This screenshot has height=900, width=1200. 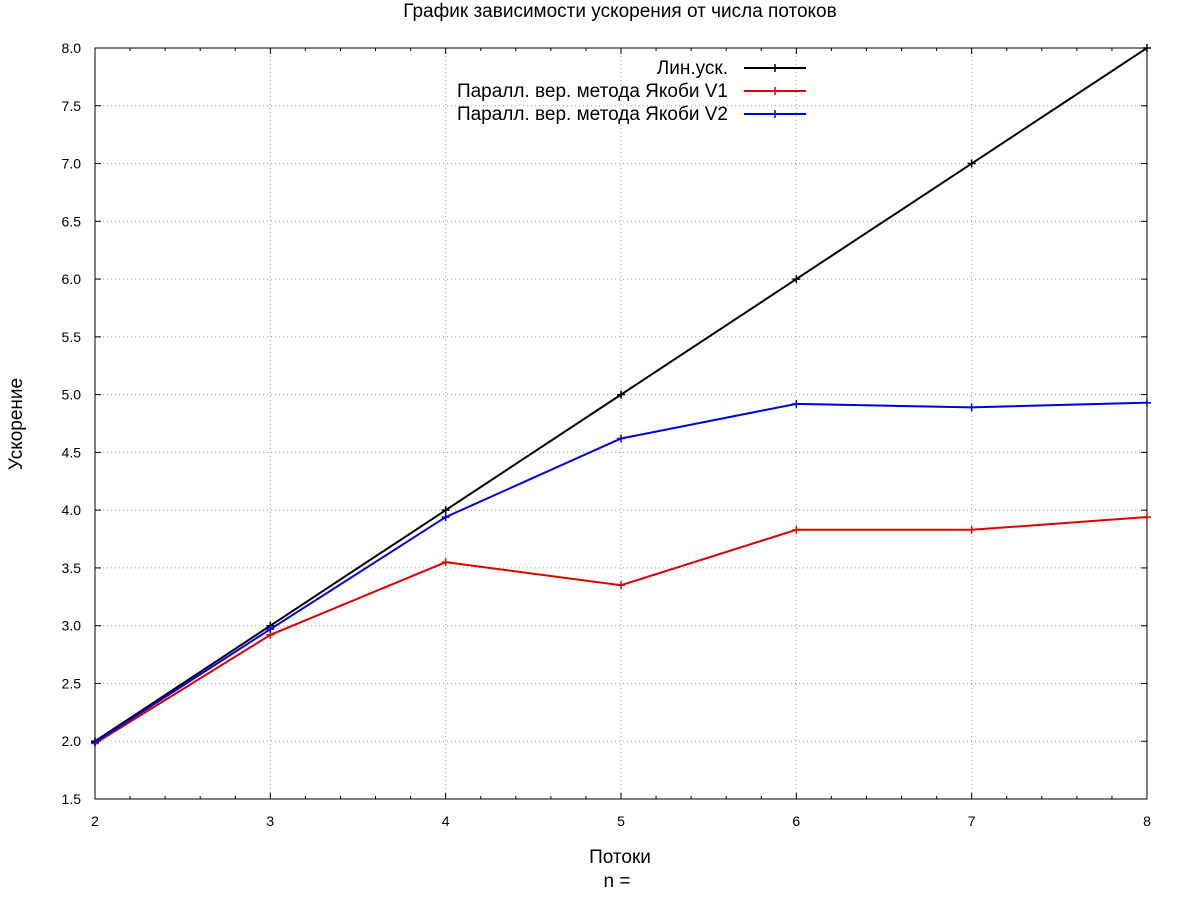 I want to click on y-tick-label: 3.5, so click(x=72, y=568).